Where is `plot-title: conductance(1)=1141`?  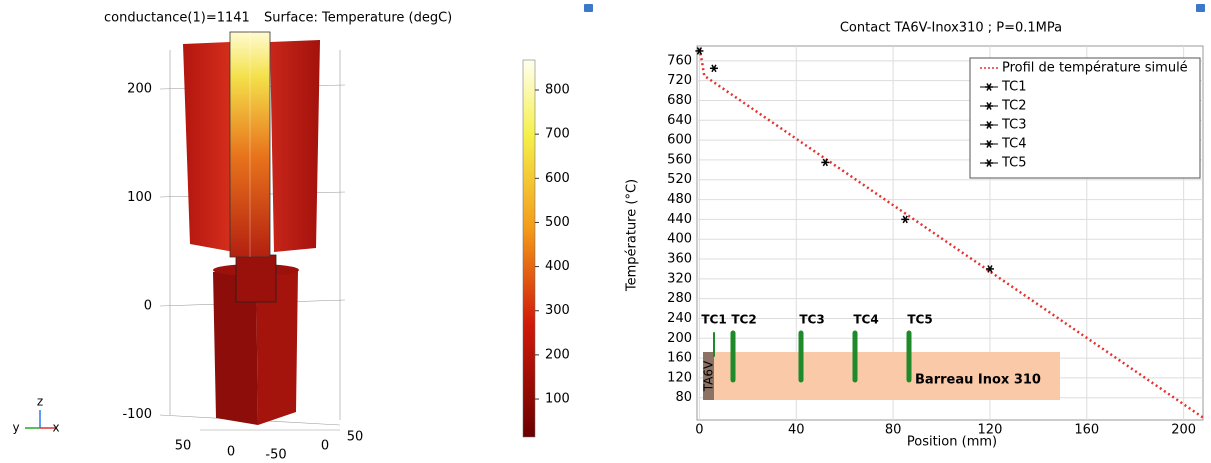
plot-title: conductance(1)=1141 is located at coordinates (177, 18).